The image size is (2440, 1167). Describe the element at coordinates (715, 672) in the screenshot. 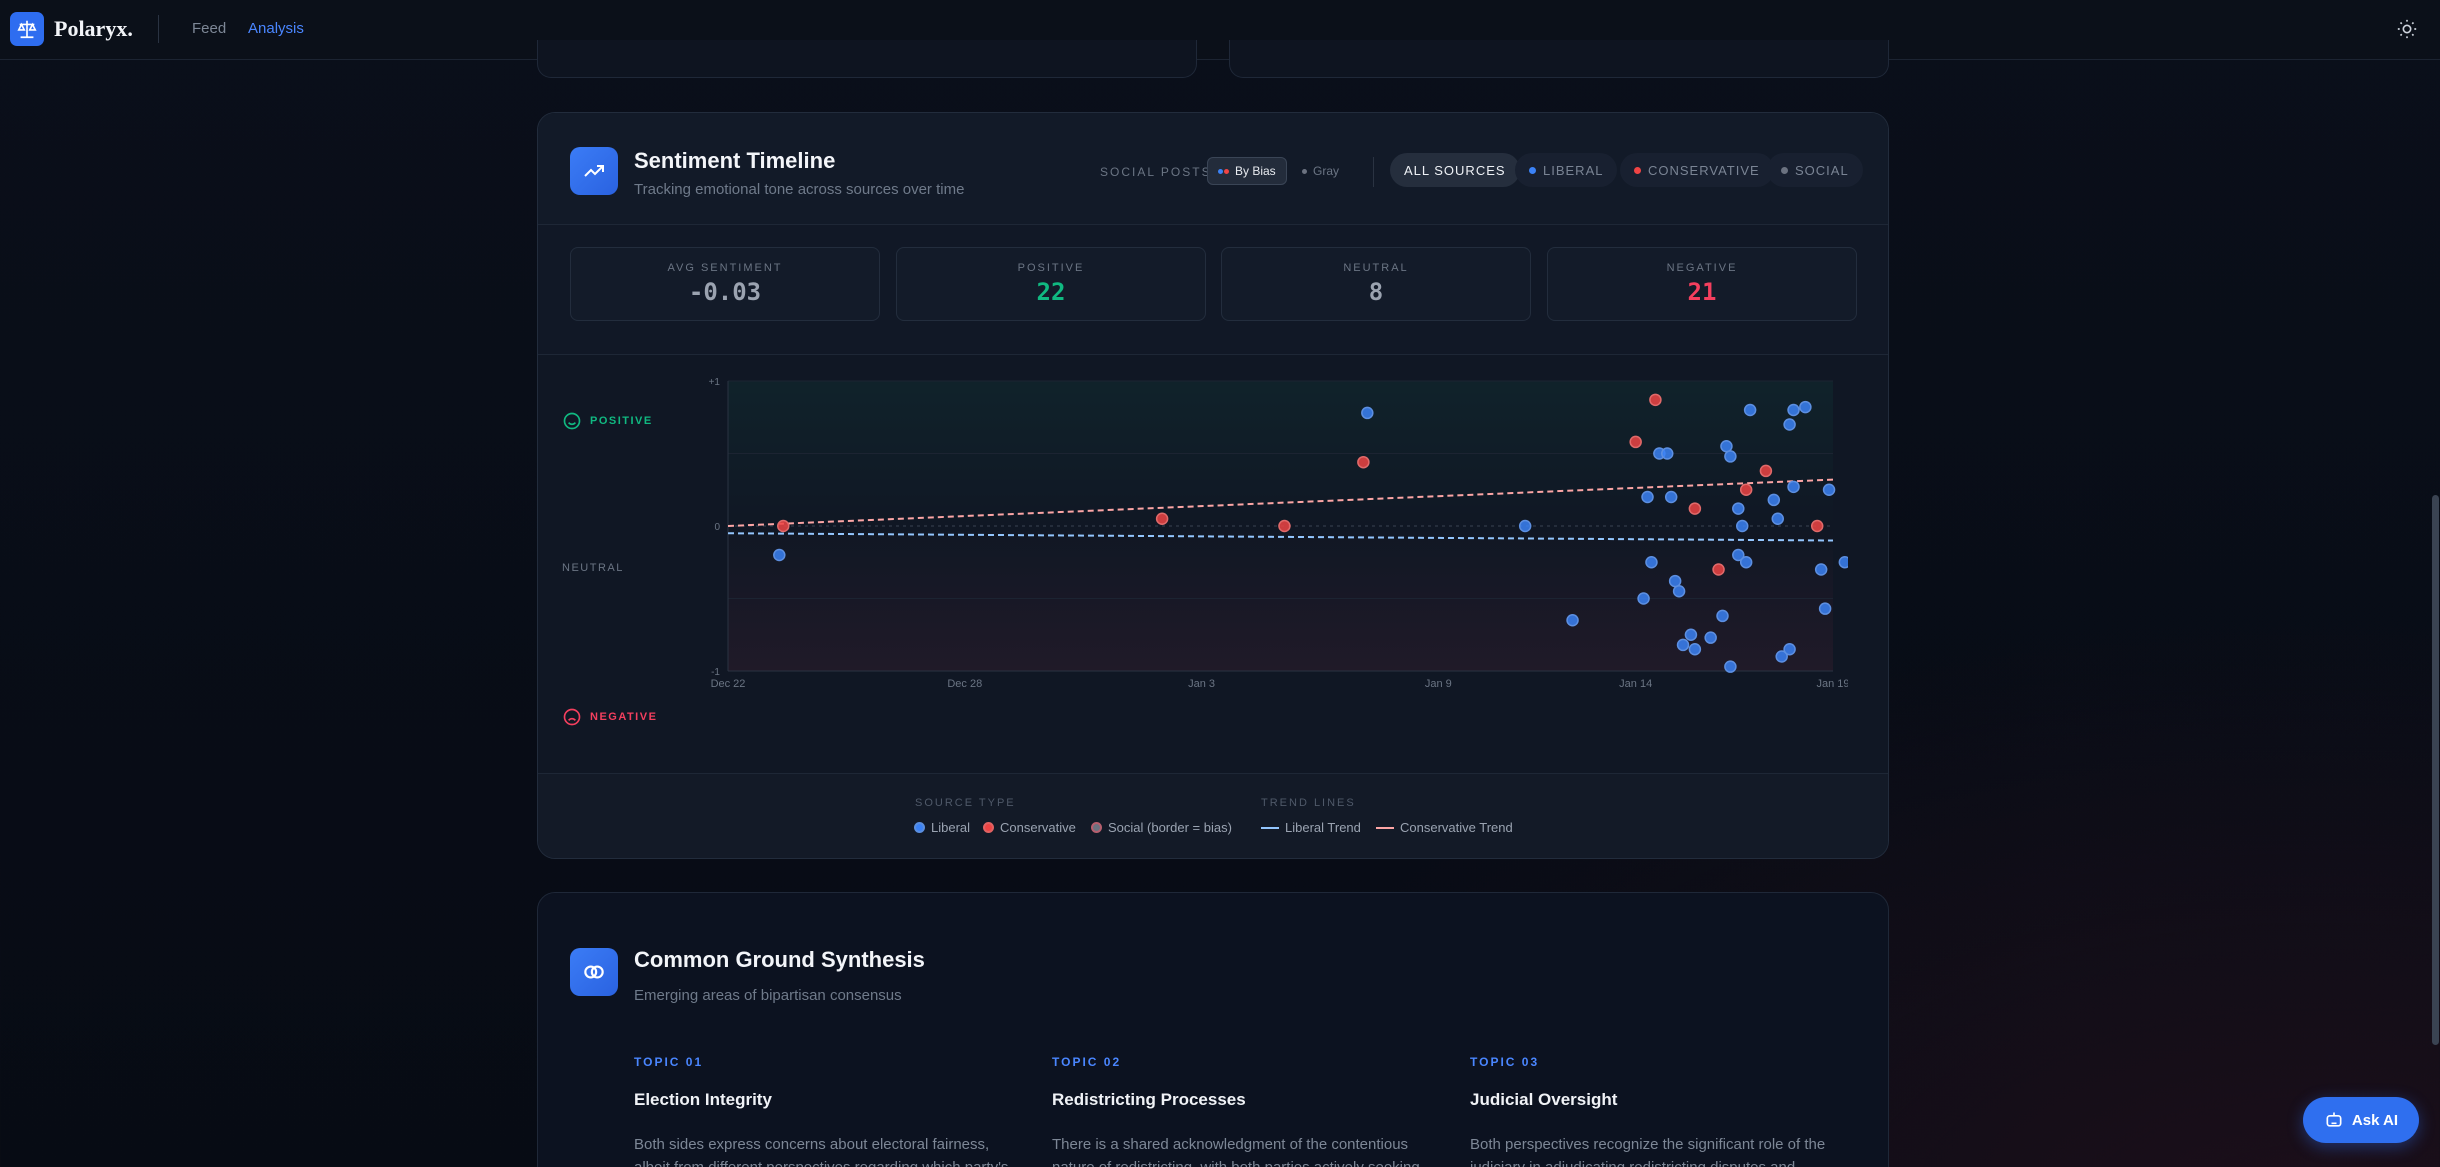

I see `y-tick-label: -1` at that location.